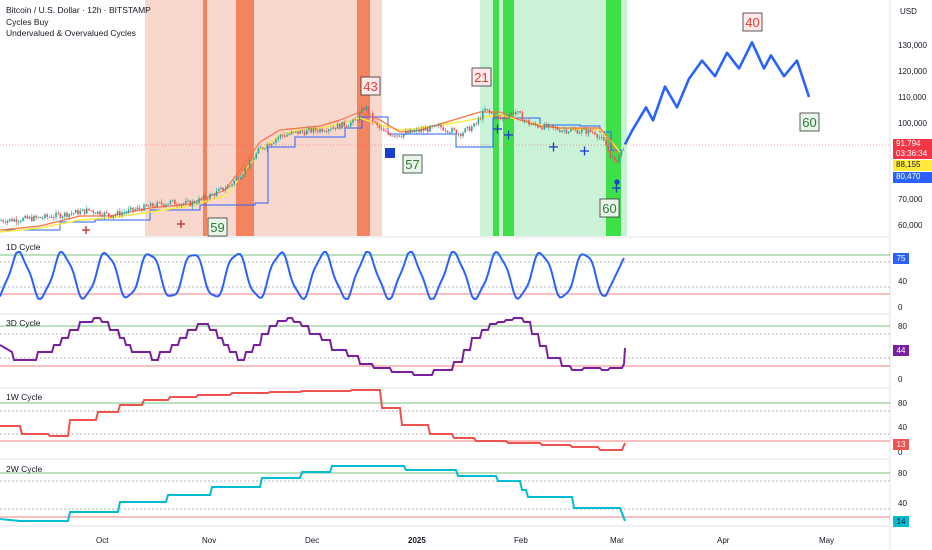 The width and height of the screenshot is (932, 550). I want to click on pane-title-3d: 3D Cycle, so click(23, 323).